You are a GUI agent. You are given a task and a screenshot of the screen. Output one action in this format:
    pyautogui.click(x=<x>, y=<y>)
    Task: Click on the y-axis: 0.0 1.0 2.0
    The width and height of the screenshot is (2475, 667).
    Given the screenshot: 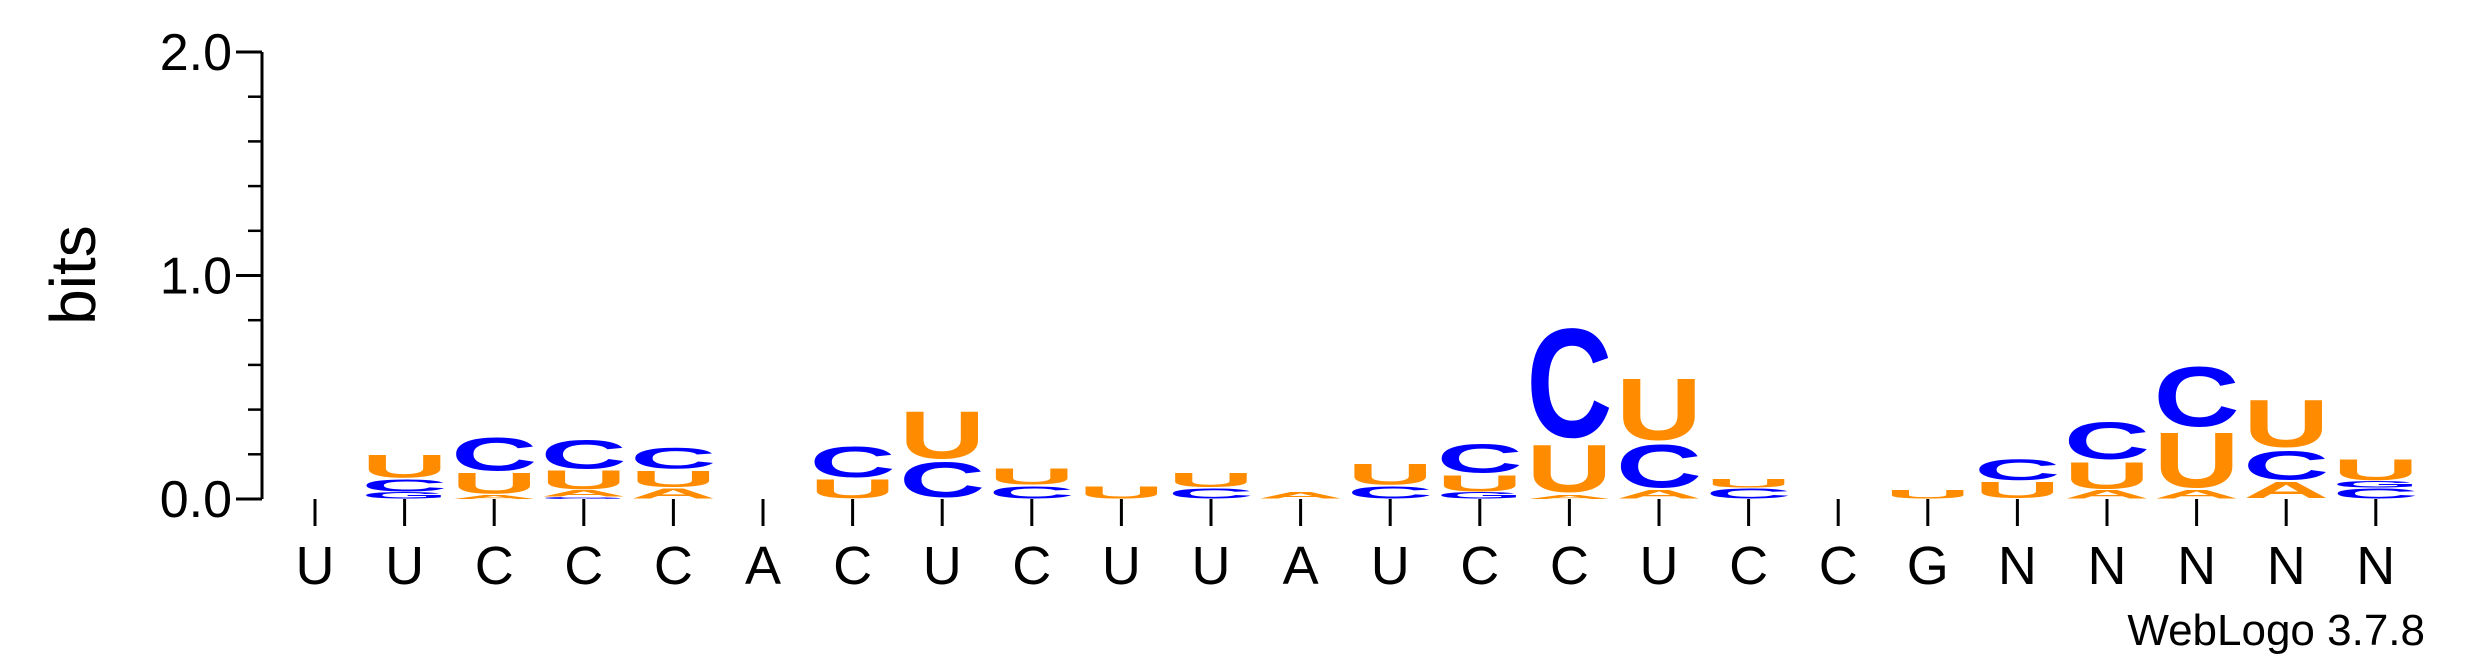 What is the action you would take?
    pyautogui.click(x=212, y=276)
    